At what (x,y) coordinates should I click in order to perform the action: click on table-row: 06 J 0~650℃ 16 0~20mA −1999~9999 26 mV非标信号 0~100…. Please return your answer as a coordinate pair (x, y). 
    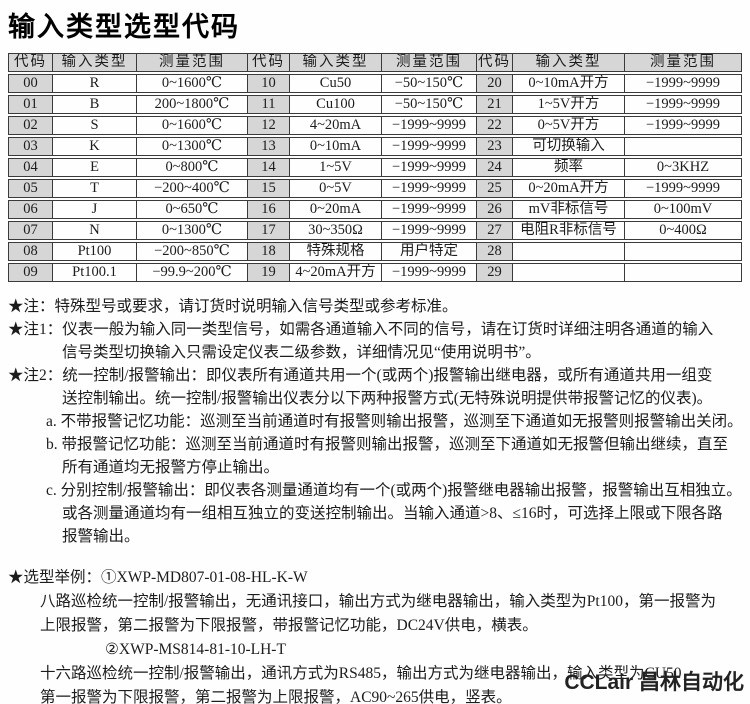
    Looking at the image, I should click on (375, 209).